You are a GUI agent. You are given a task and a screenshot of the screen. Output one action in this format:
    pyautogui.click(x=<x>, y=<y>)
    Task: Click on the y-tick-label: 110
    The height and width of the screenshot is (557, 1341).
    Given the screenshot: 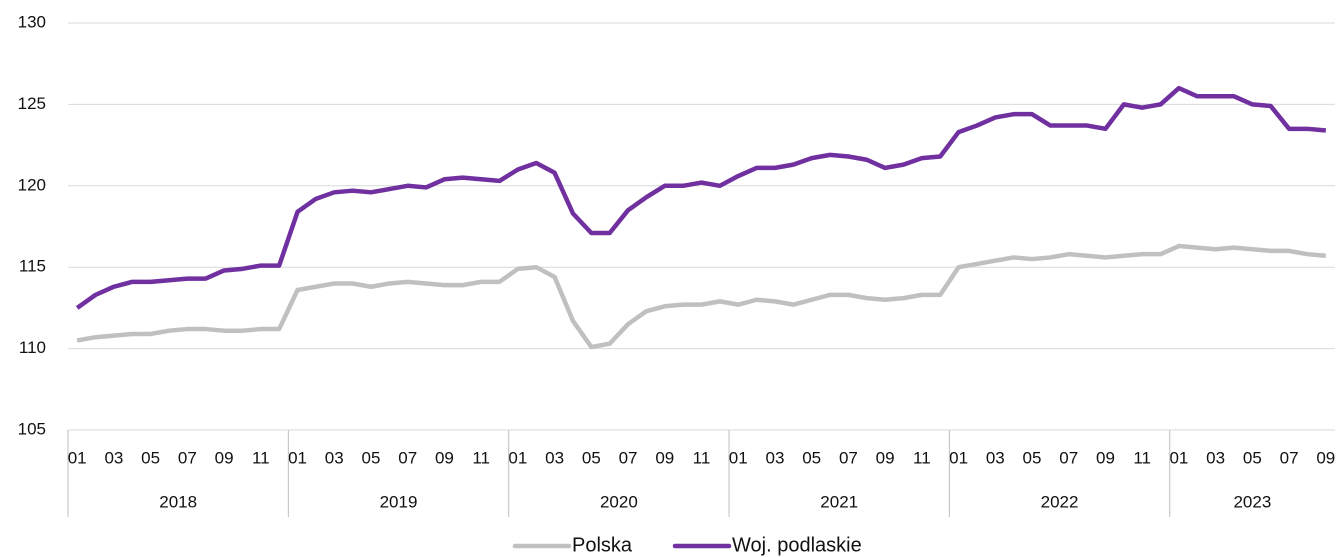 What is the action you would take?
    pyautogui.click(x=32, y=347)
    